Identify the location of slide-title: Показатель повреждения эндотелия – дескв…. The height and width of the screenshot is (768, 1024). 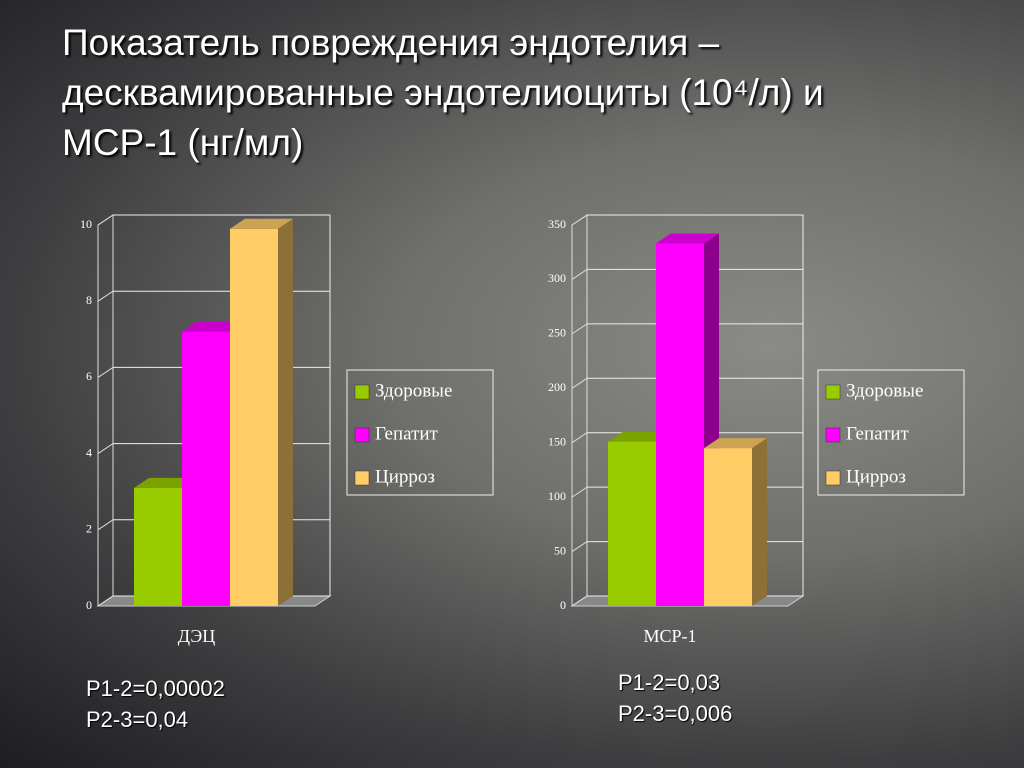
(443, 92).